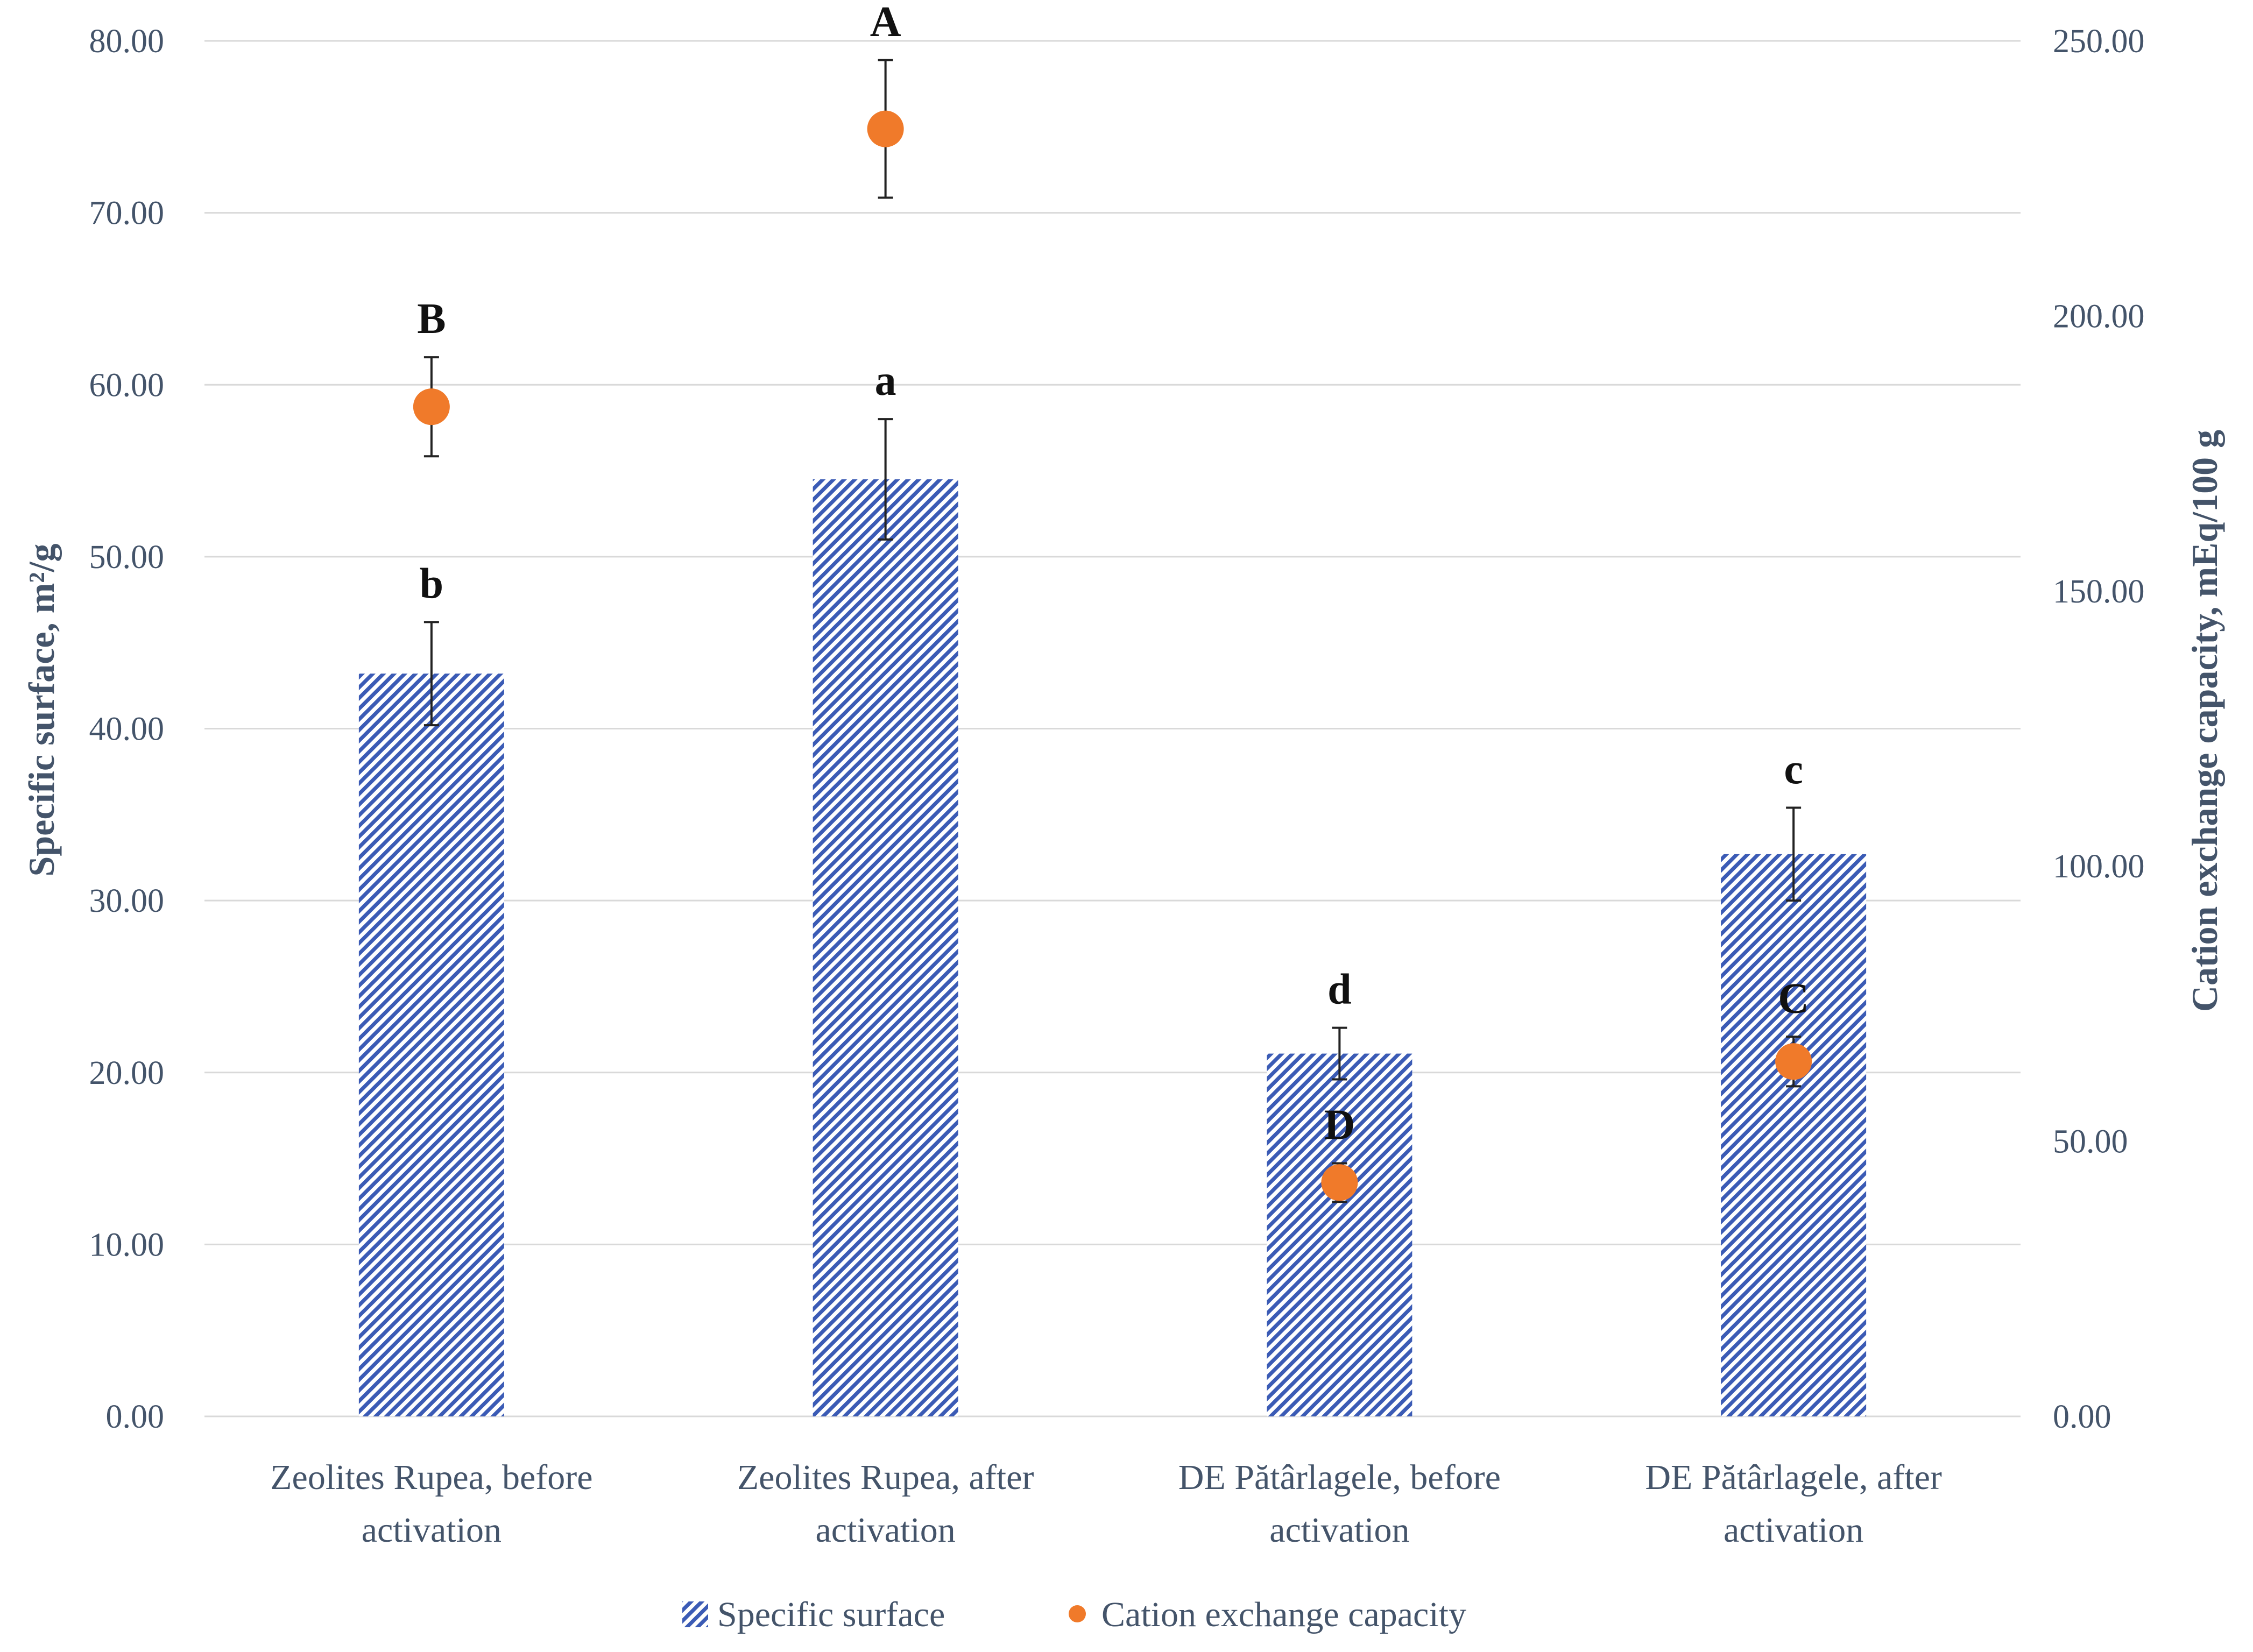  Describe the element at coordinates (2099, 591) in the screenshot. I see `right-tick-label: 150.00` at that location.